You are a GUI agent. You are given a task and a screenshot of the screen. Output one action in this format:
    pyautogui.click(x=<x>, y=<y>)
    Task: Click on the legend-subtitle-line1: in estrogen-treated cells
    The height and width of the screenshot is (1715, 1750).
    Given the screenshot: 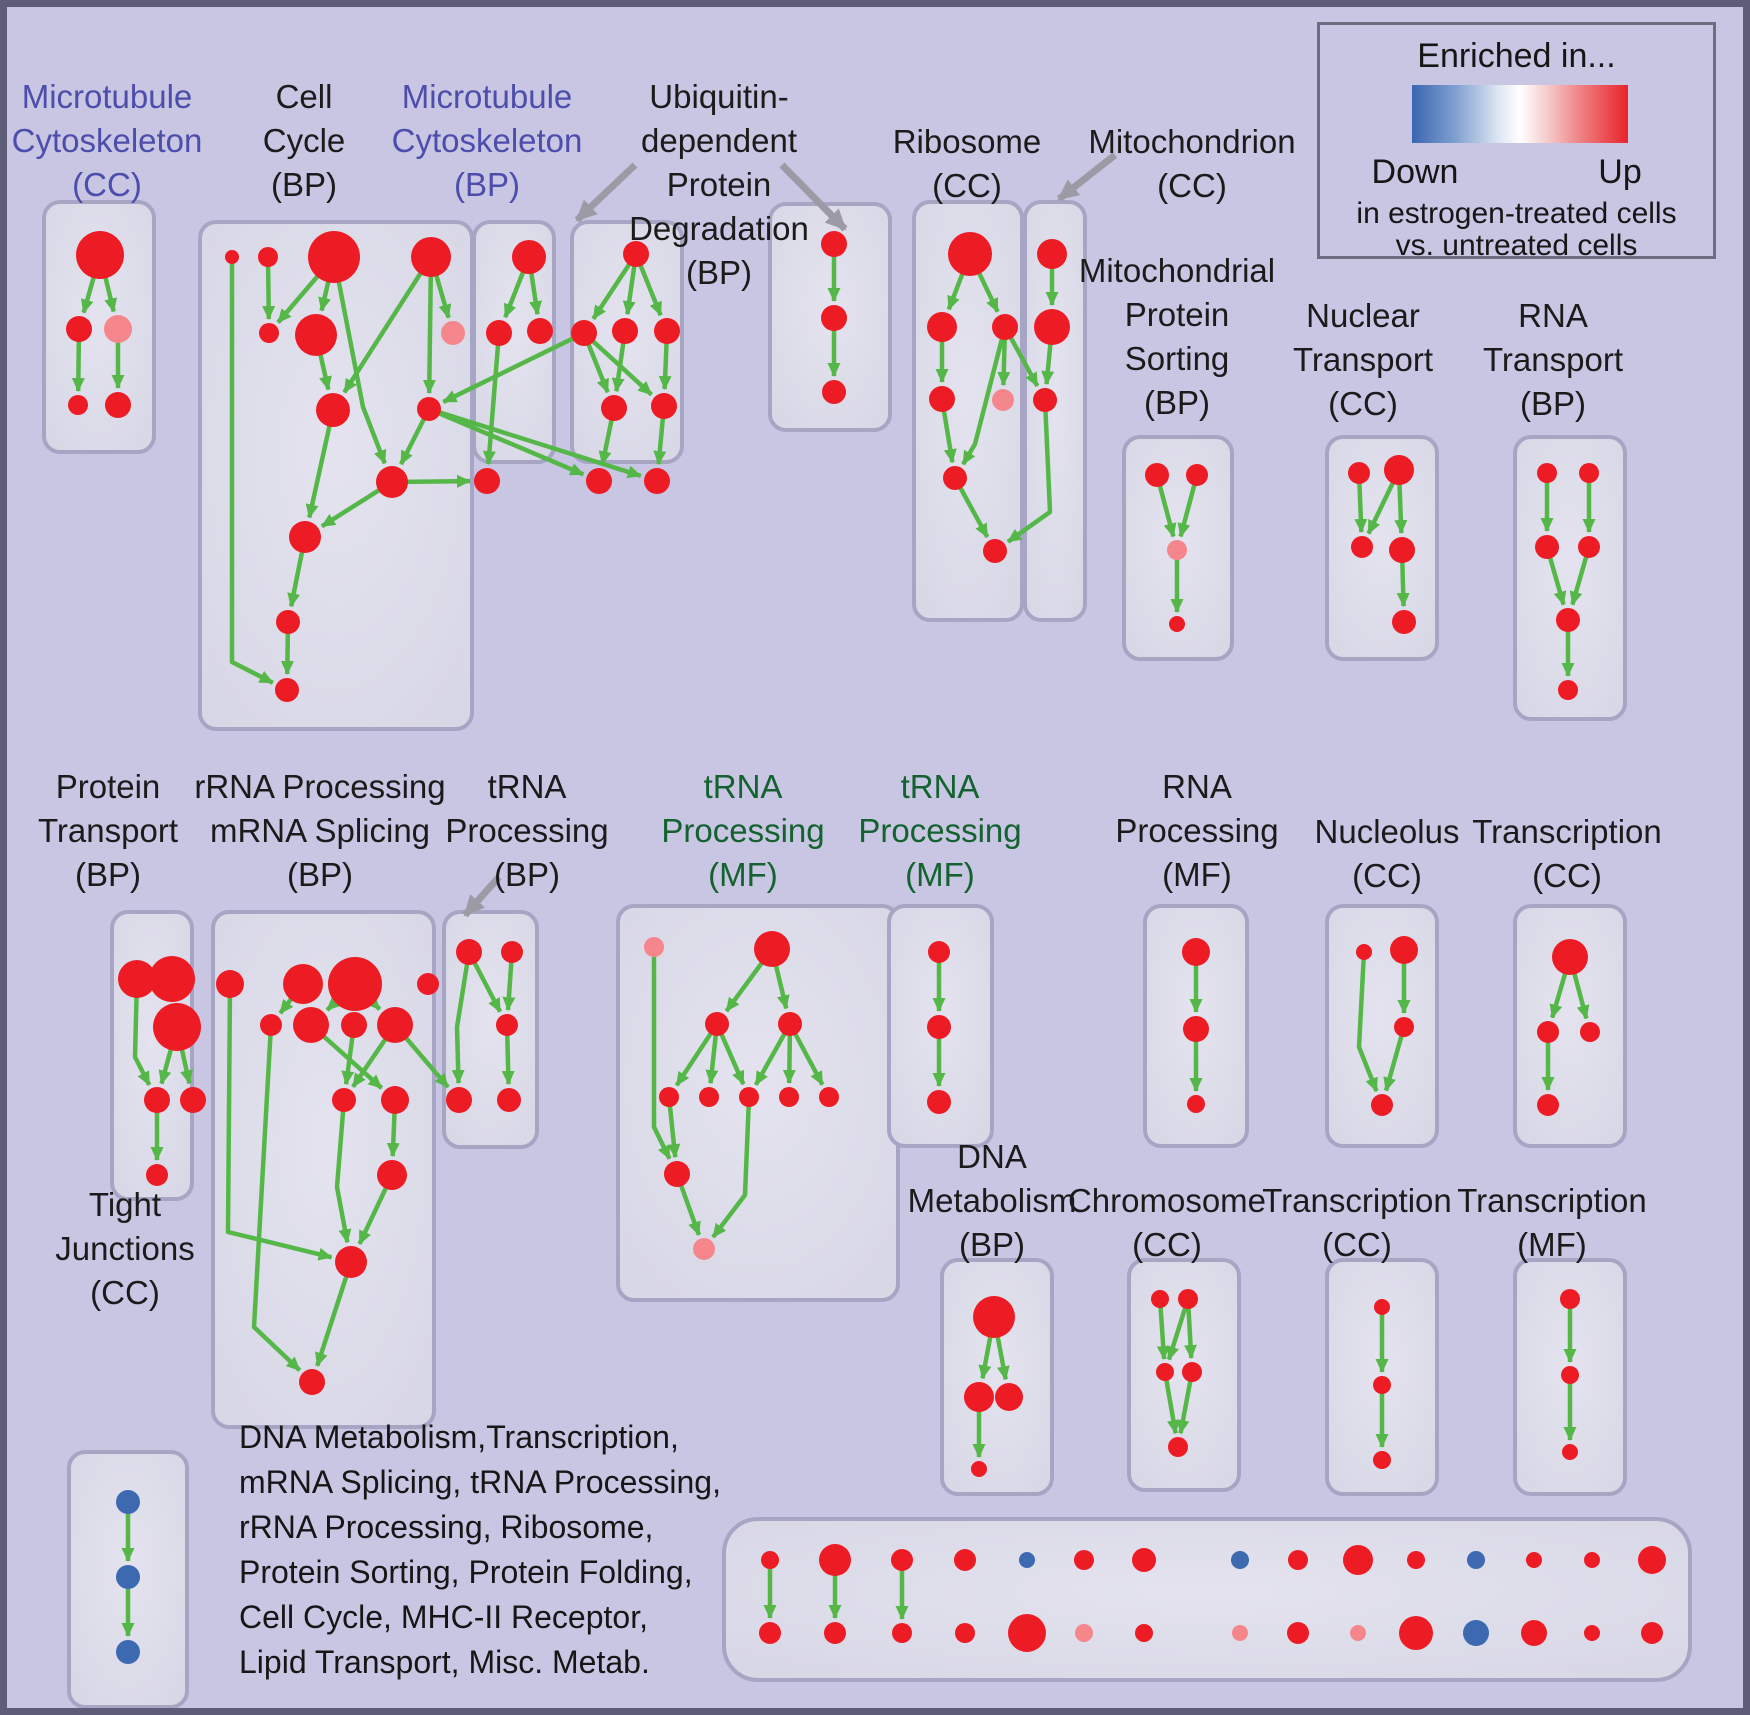 What is the action you would take?
    pyautogui.click(x=1516, y=213)
    